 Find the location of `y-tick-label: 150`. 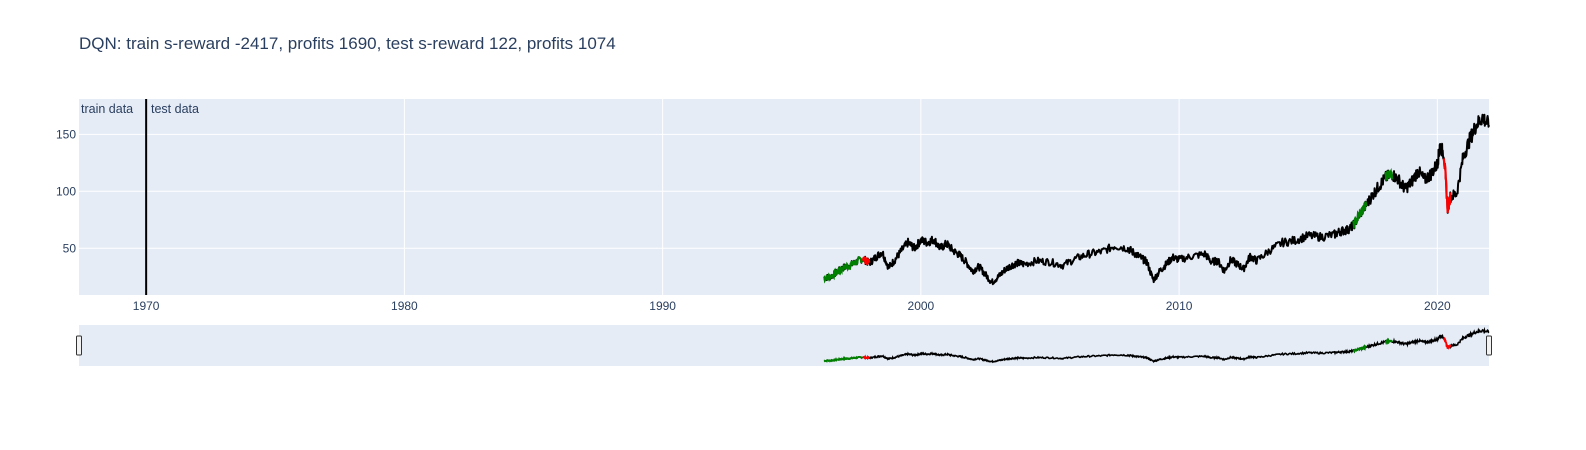

y-tick-label: 150 is located at coordinates (66, 134).